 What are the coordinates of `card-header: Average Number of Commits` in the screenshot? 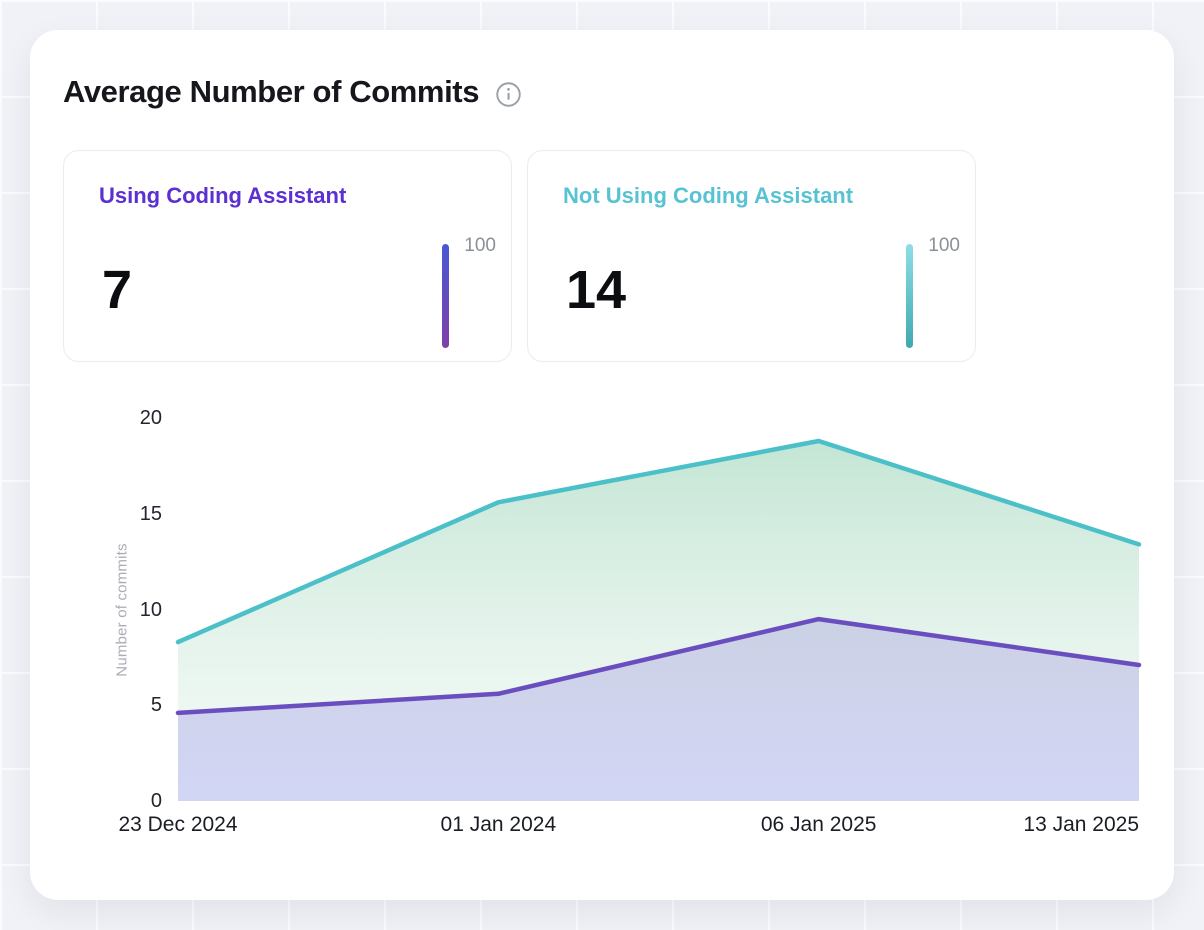 It's located at (292, 92).